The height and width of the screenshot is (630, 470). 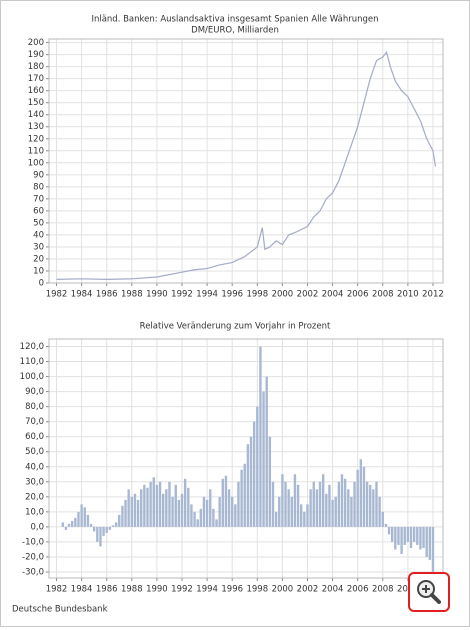 I want to click on y-tick-label: 120, so click(x=36, y=139).